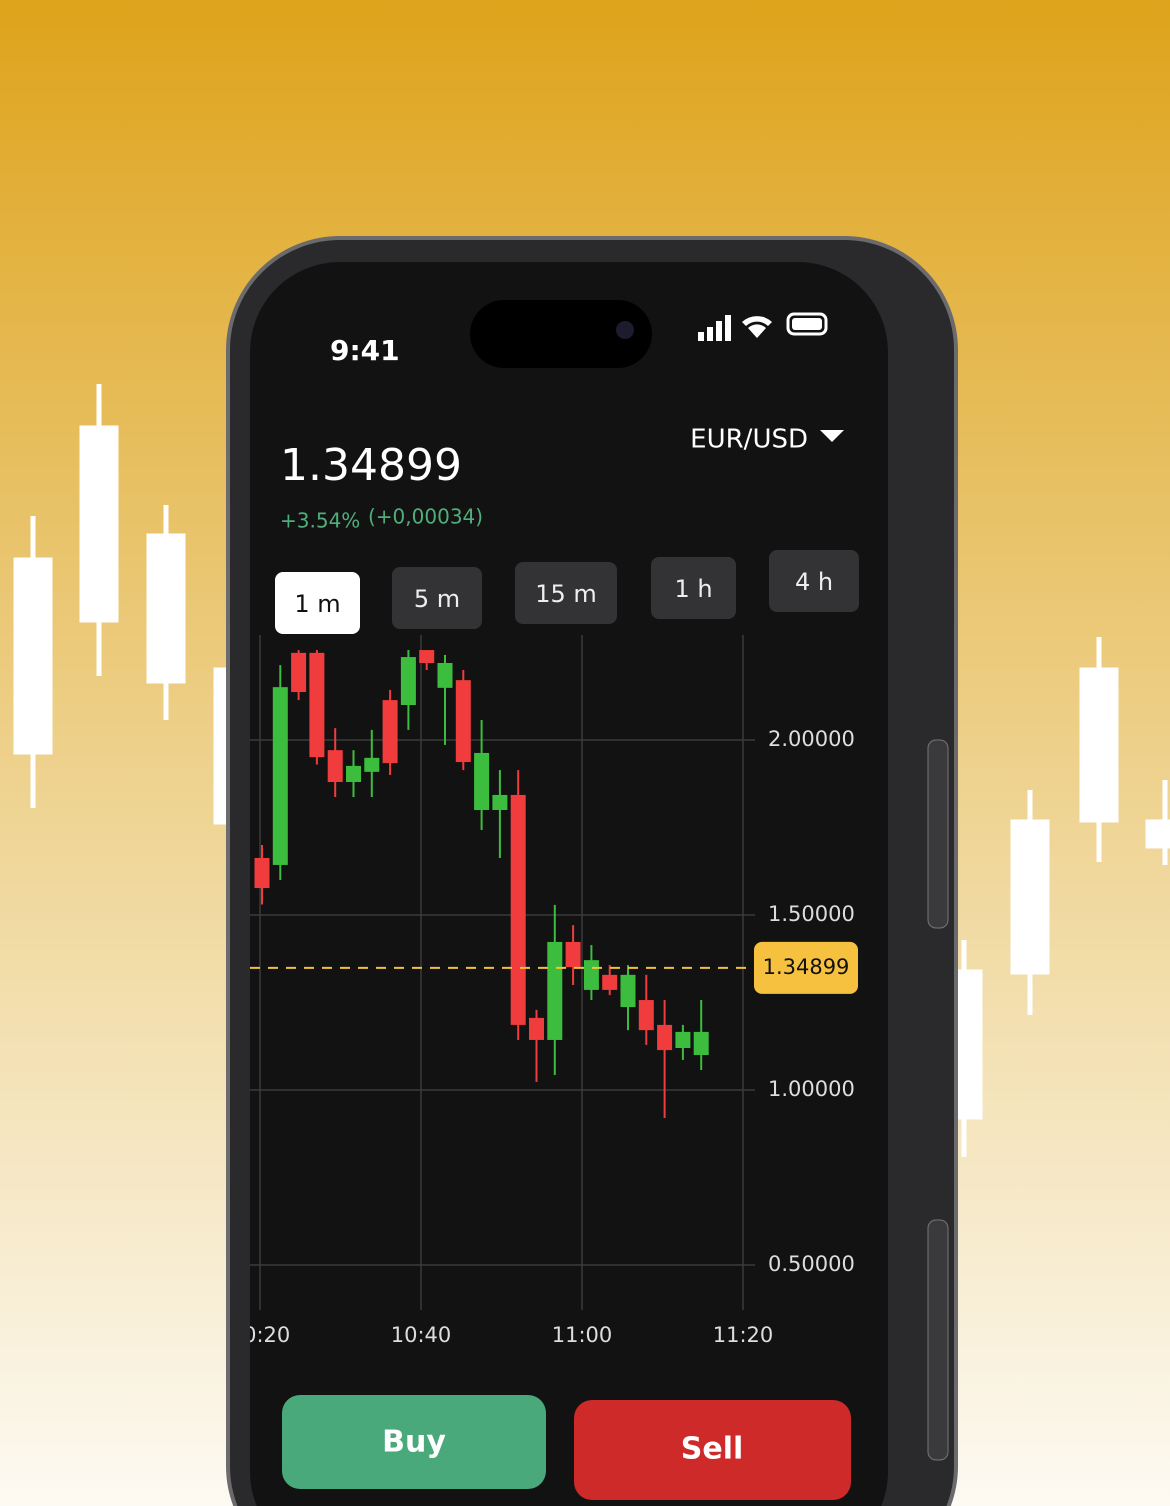  What do you see at coordinates (421, 1335) in the screenshot?
I see `x-tick-label: 10:40` at bounding box center [421, 1335].